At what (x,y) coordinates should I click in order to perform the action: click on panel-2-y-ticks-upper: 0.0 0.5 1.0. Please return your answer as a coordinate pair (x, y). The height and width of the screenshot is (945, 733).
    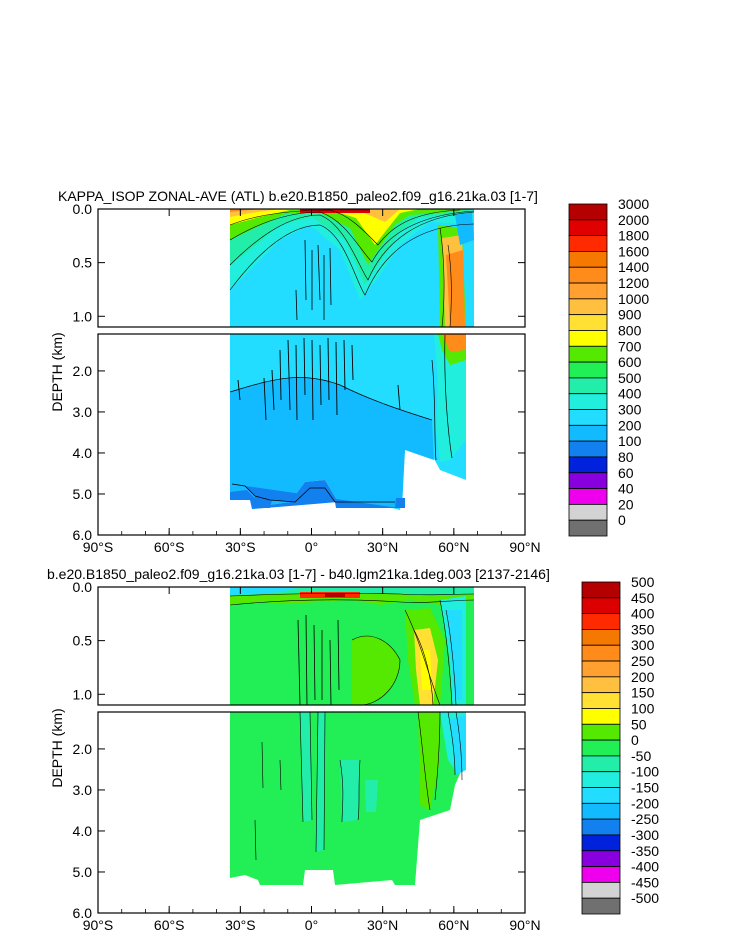
    Looking at the image, I should click on (299, 640).